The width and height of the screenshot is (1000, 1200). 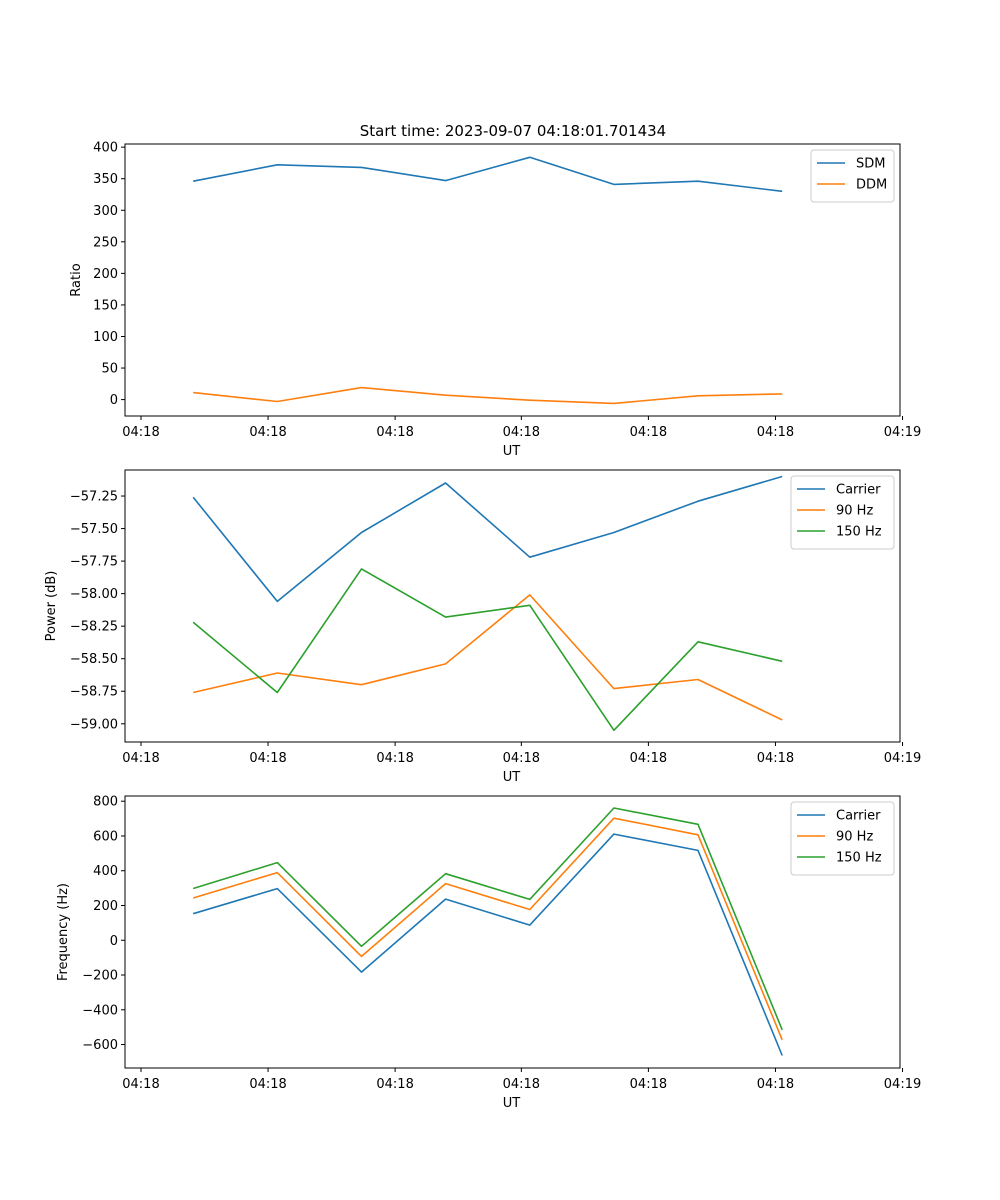 What do you see at coordinates (513, 131) in the screenshot?
I see `figure-title: Start time: 2023-09-07 04:18:01.701434` at bounding box center [513, 131].